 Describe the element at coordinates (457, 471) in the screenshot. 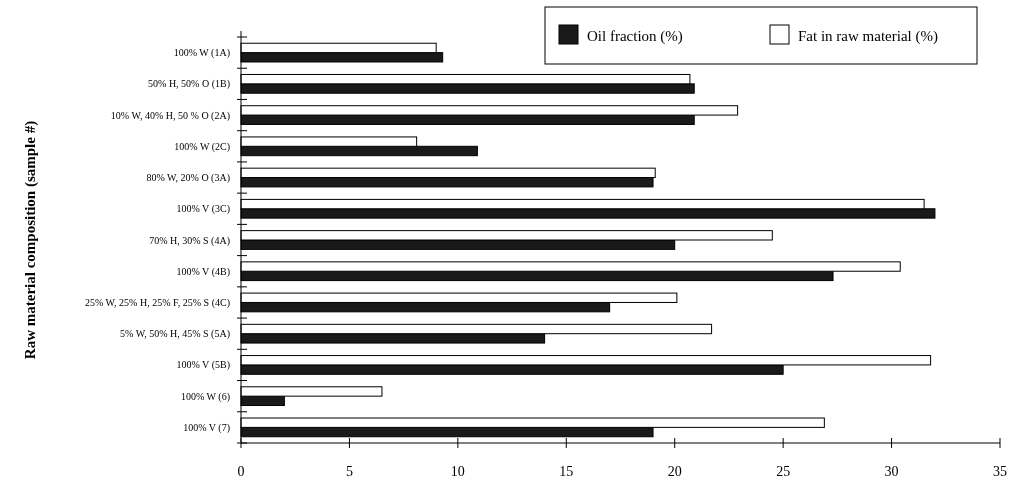

I see `x-tick-label: 10` at that location.